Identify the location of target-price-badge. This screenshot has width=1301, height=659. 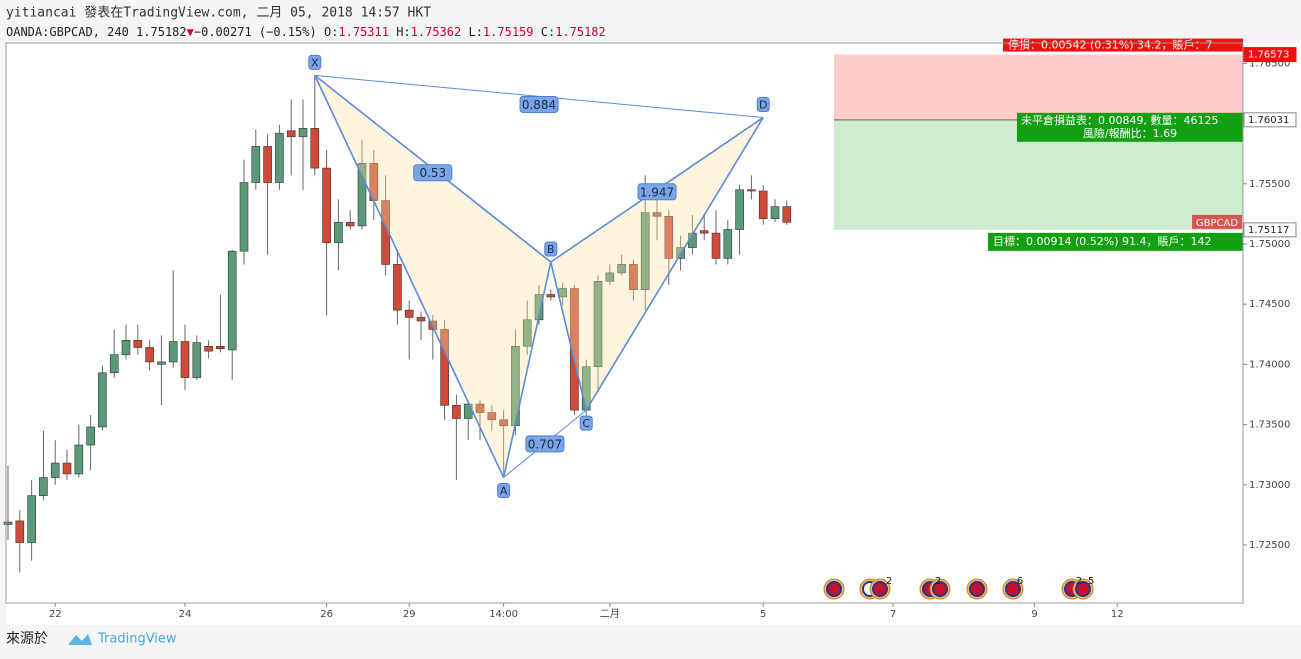
(1270, 230).